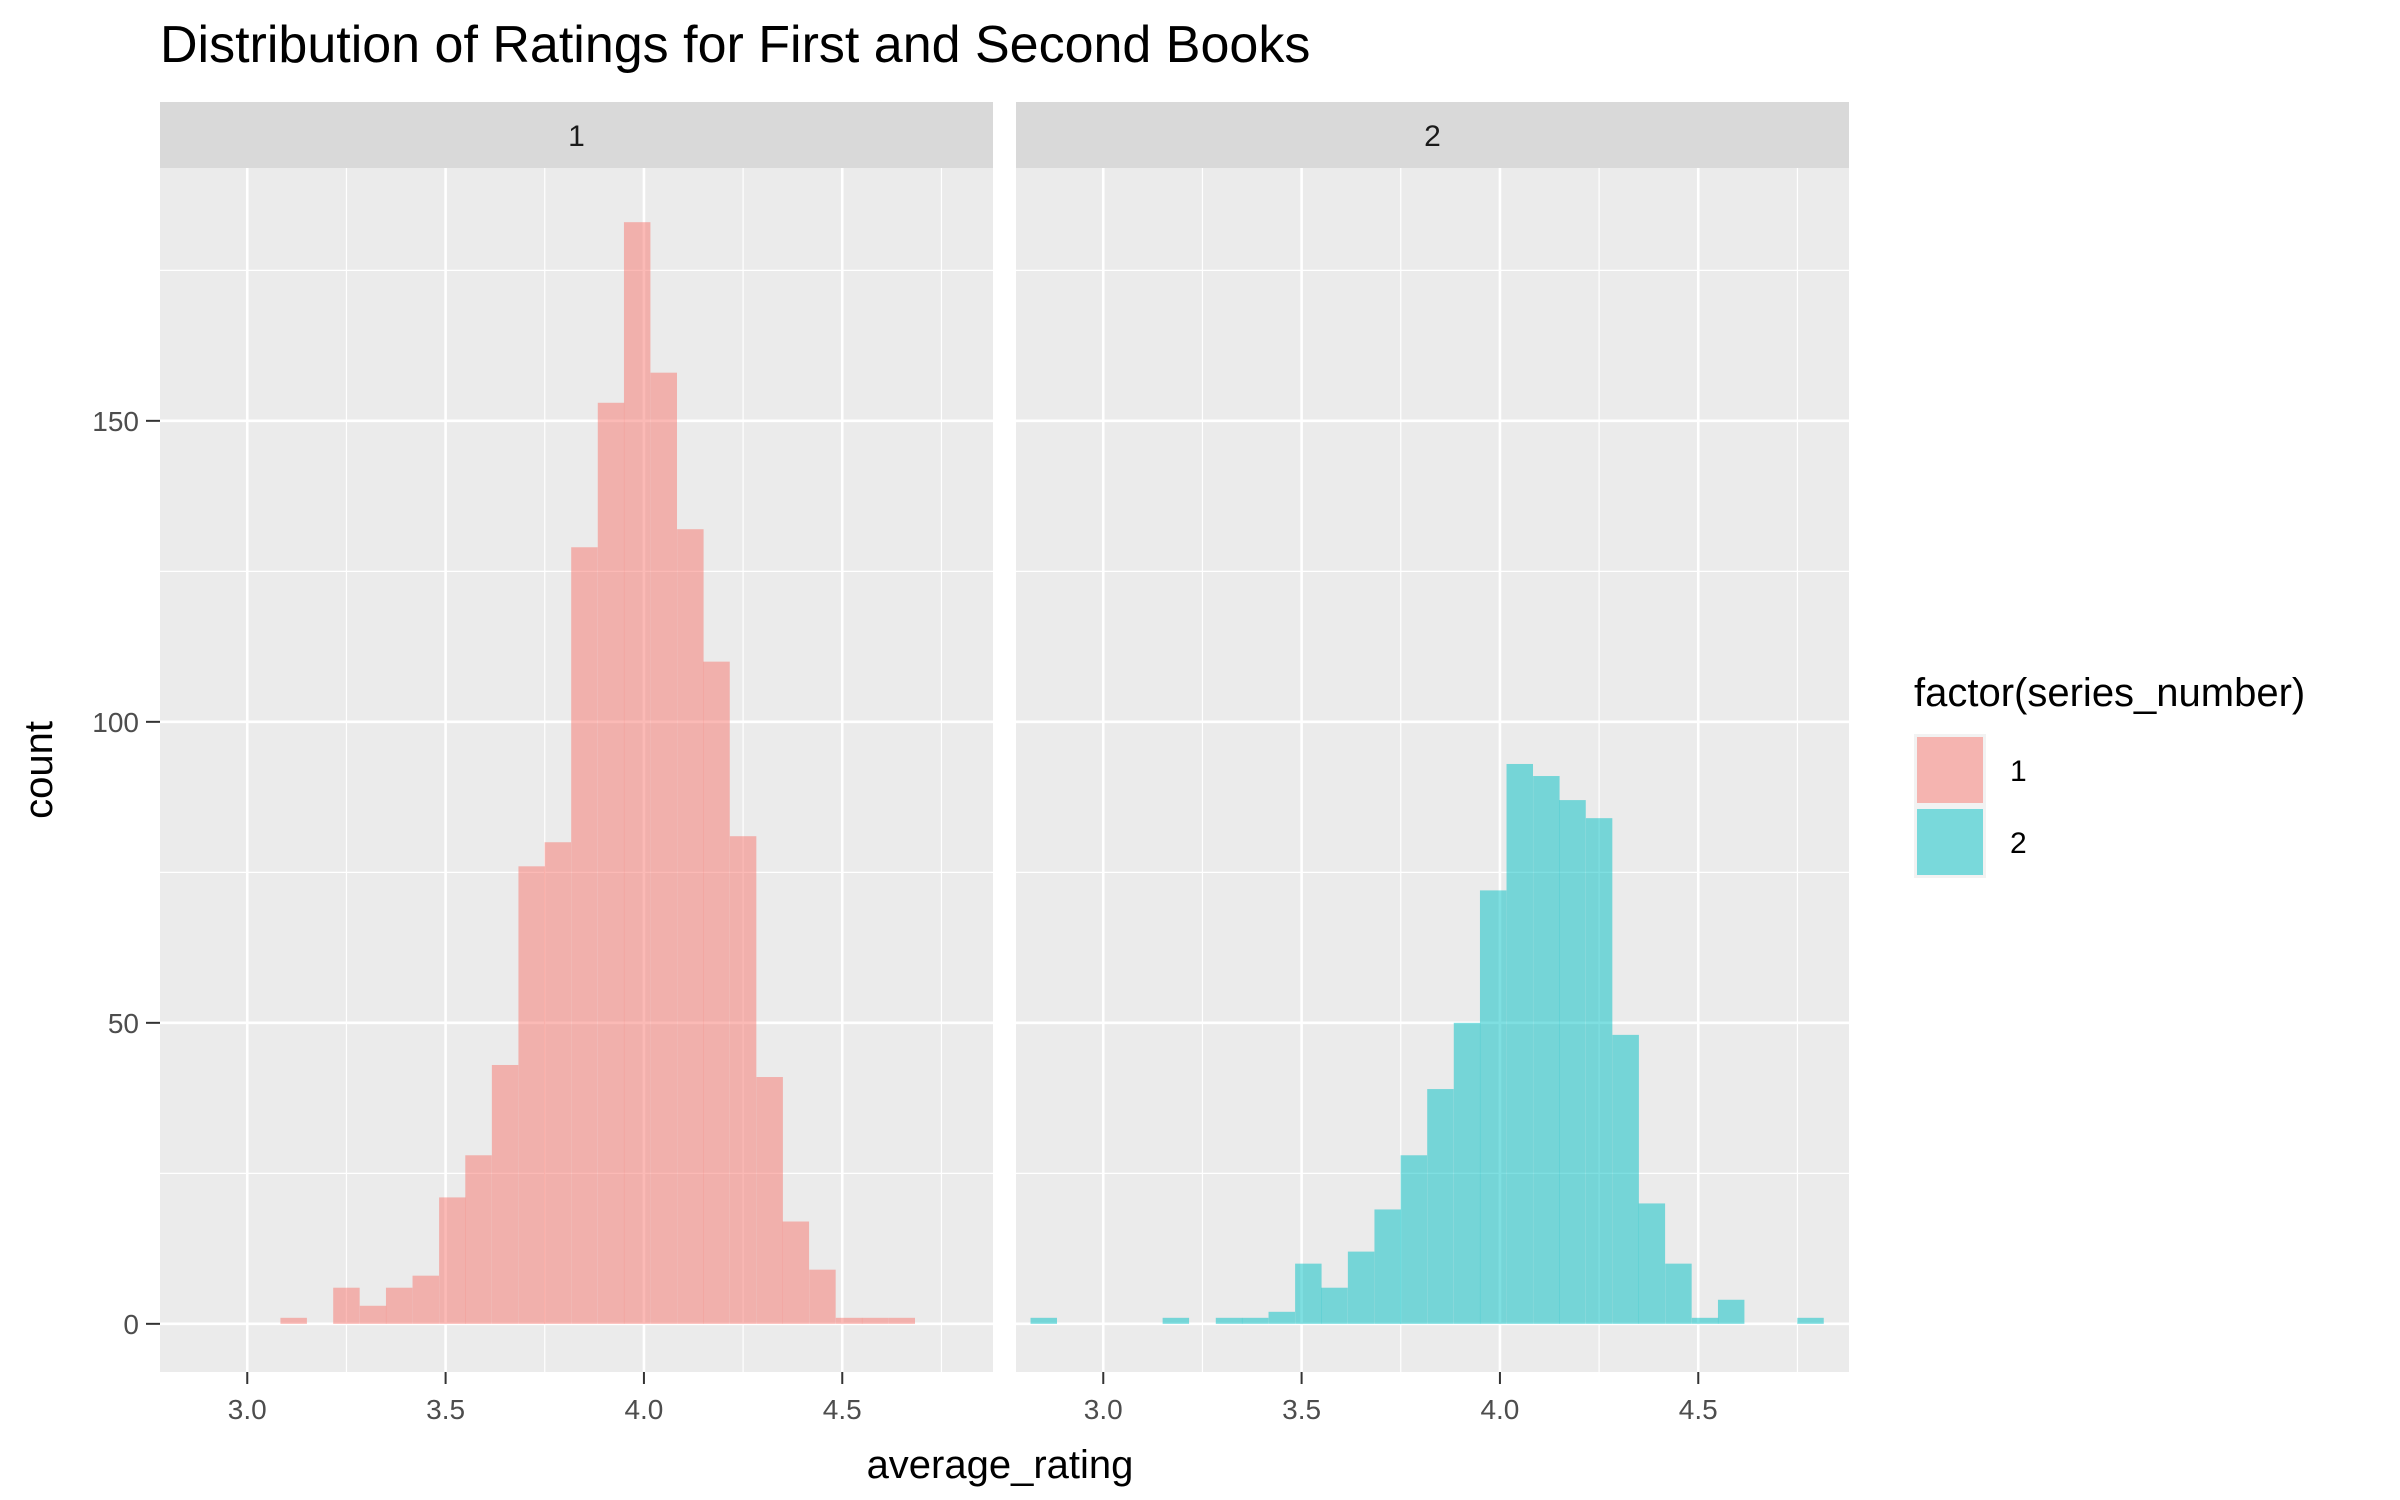  What do you see at coordinates (123, 1023) in the screenshot?
I see `y-tick-label: 50` at bounding box center [123, 1023].